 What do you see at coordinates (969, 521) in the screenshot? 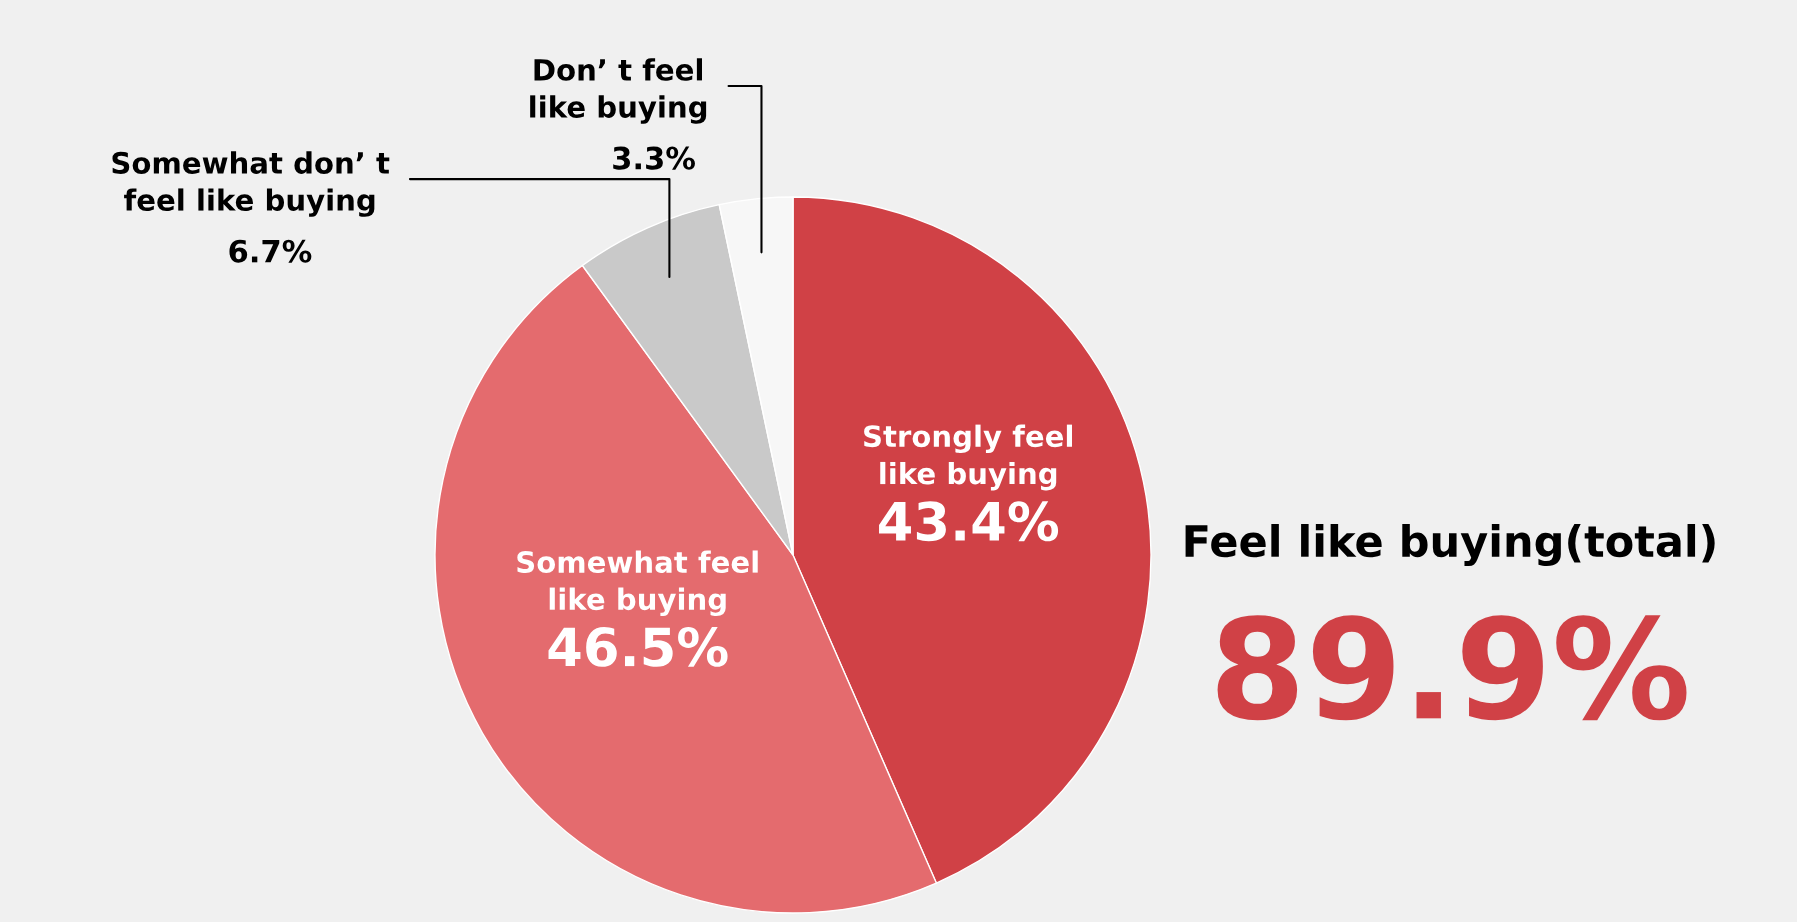
I see `data-label: 43.4%` at bounding box center [969, 521].